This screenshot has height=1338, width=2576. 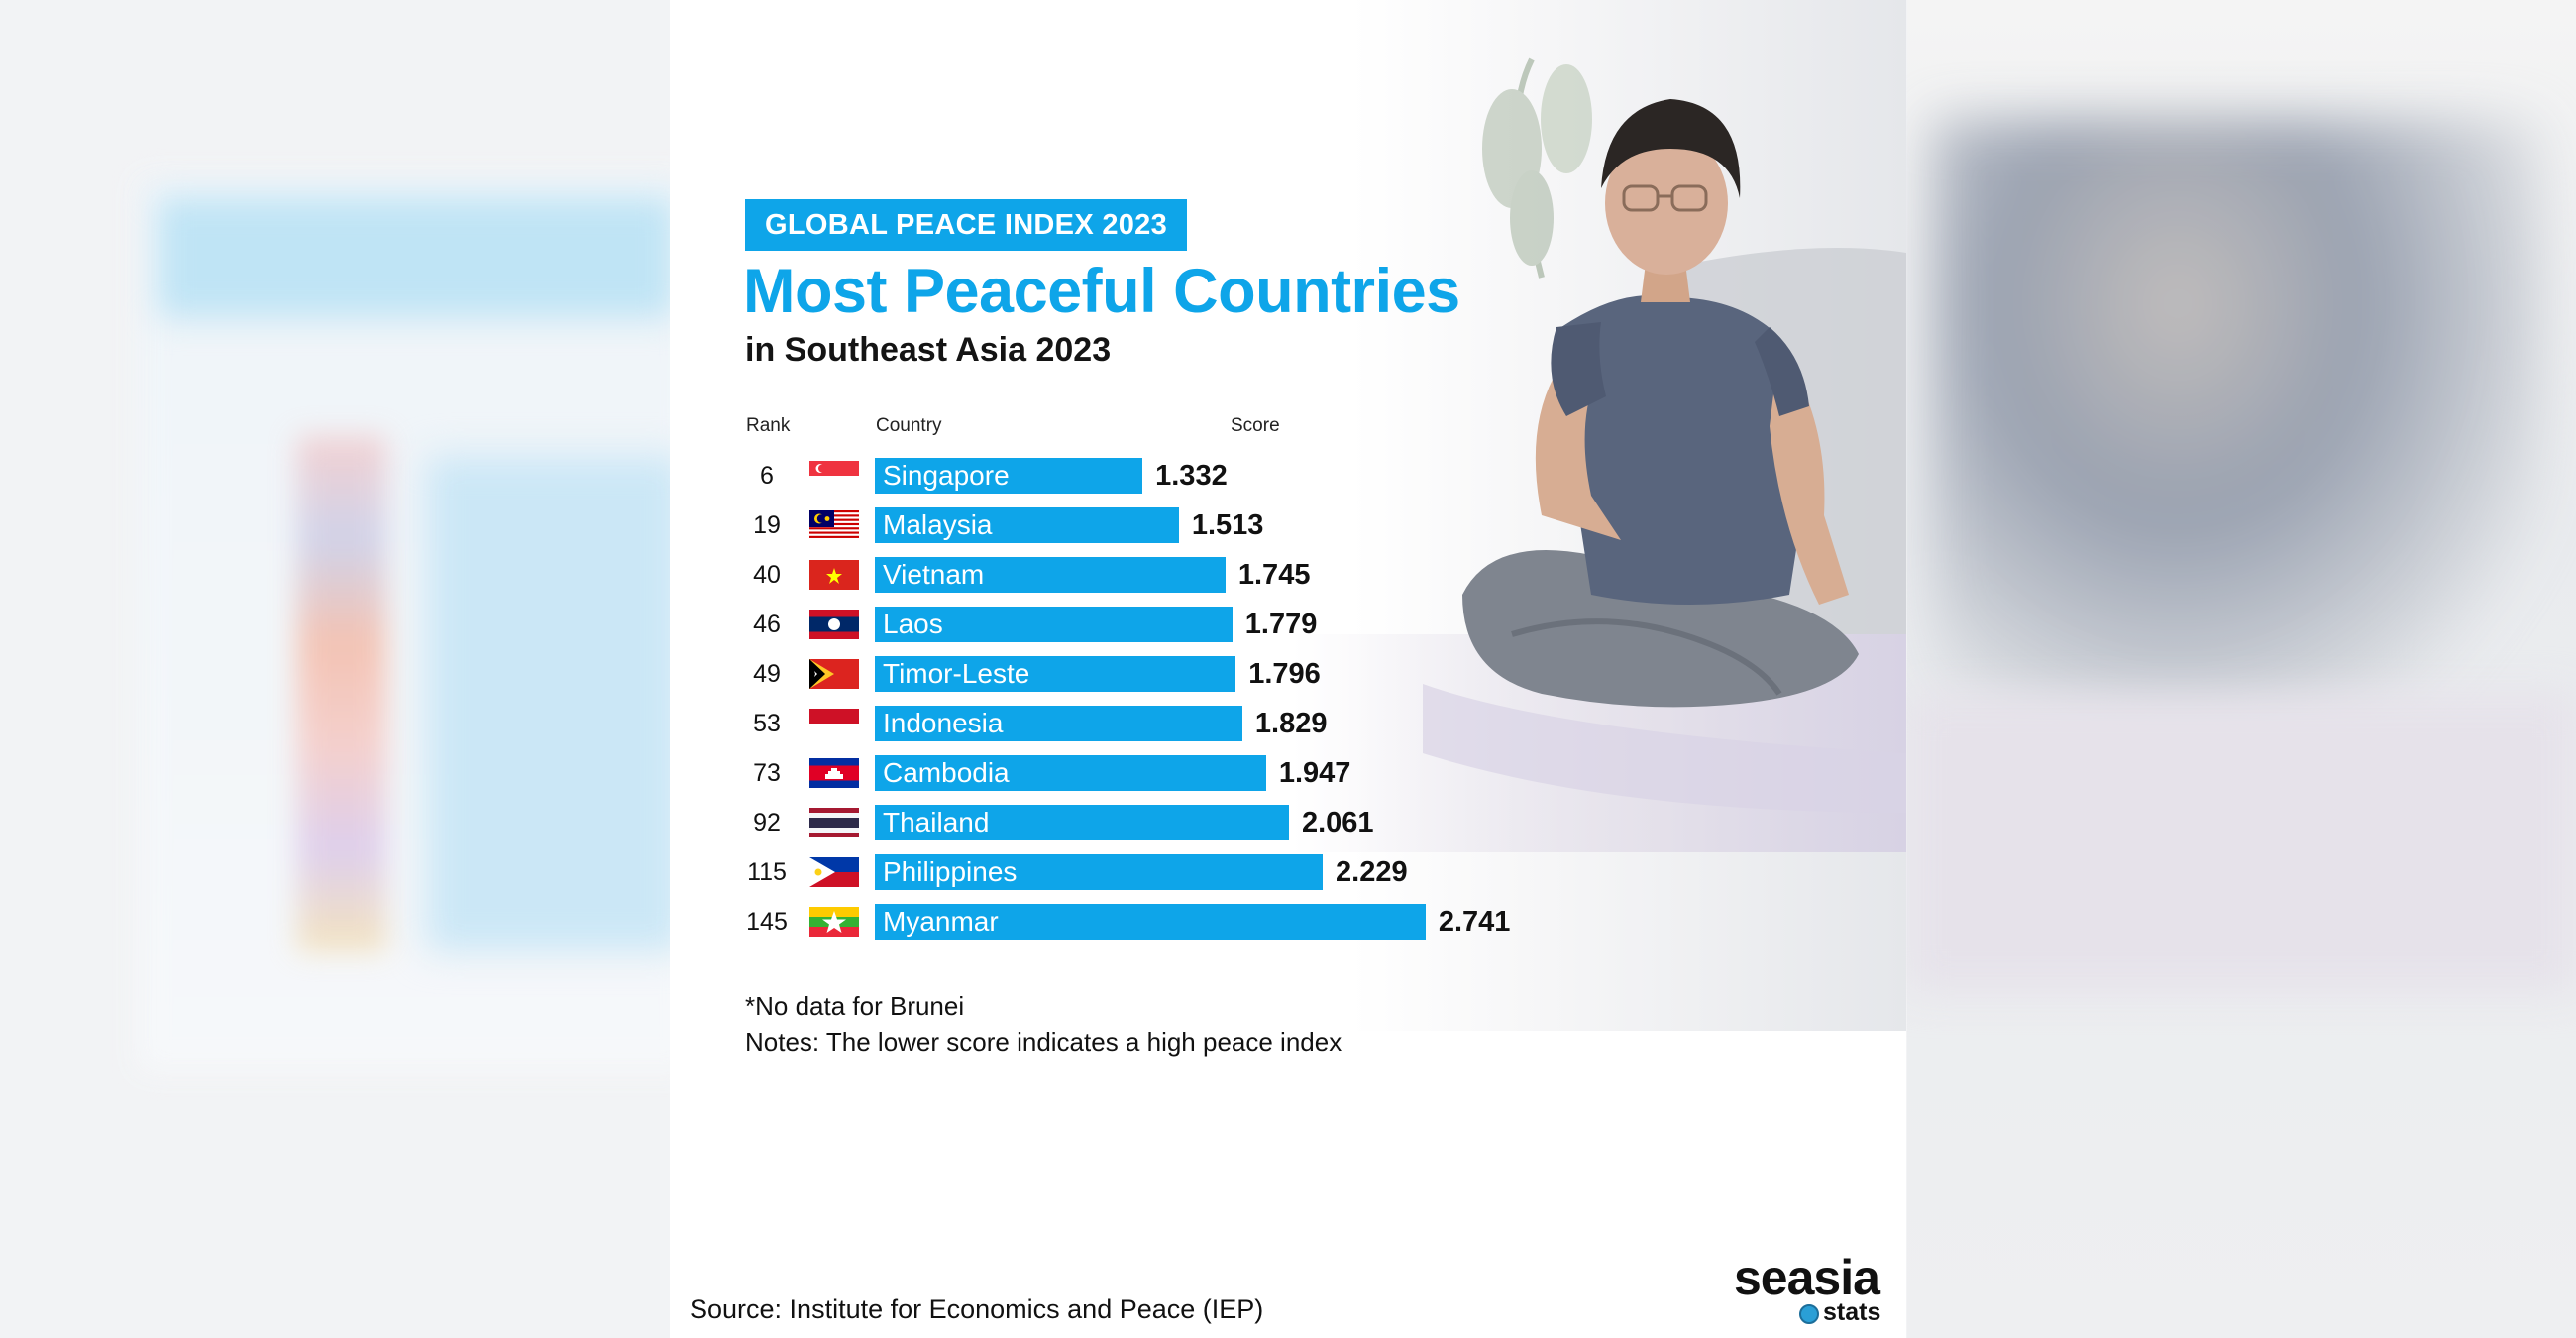 What do you see at coordinates (834, 773) in the screenshot?
I see `cambodia-flag` at bounding box center [834, 773].